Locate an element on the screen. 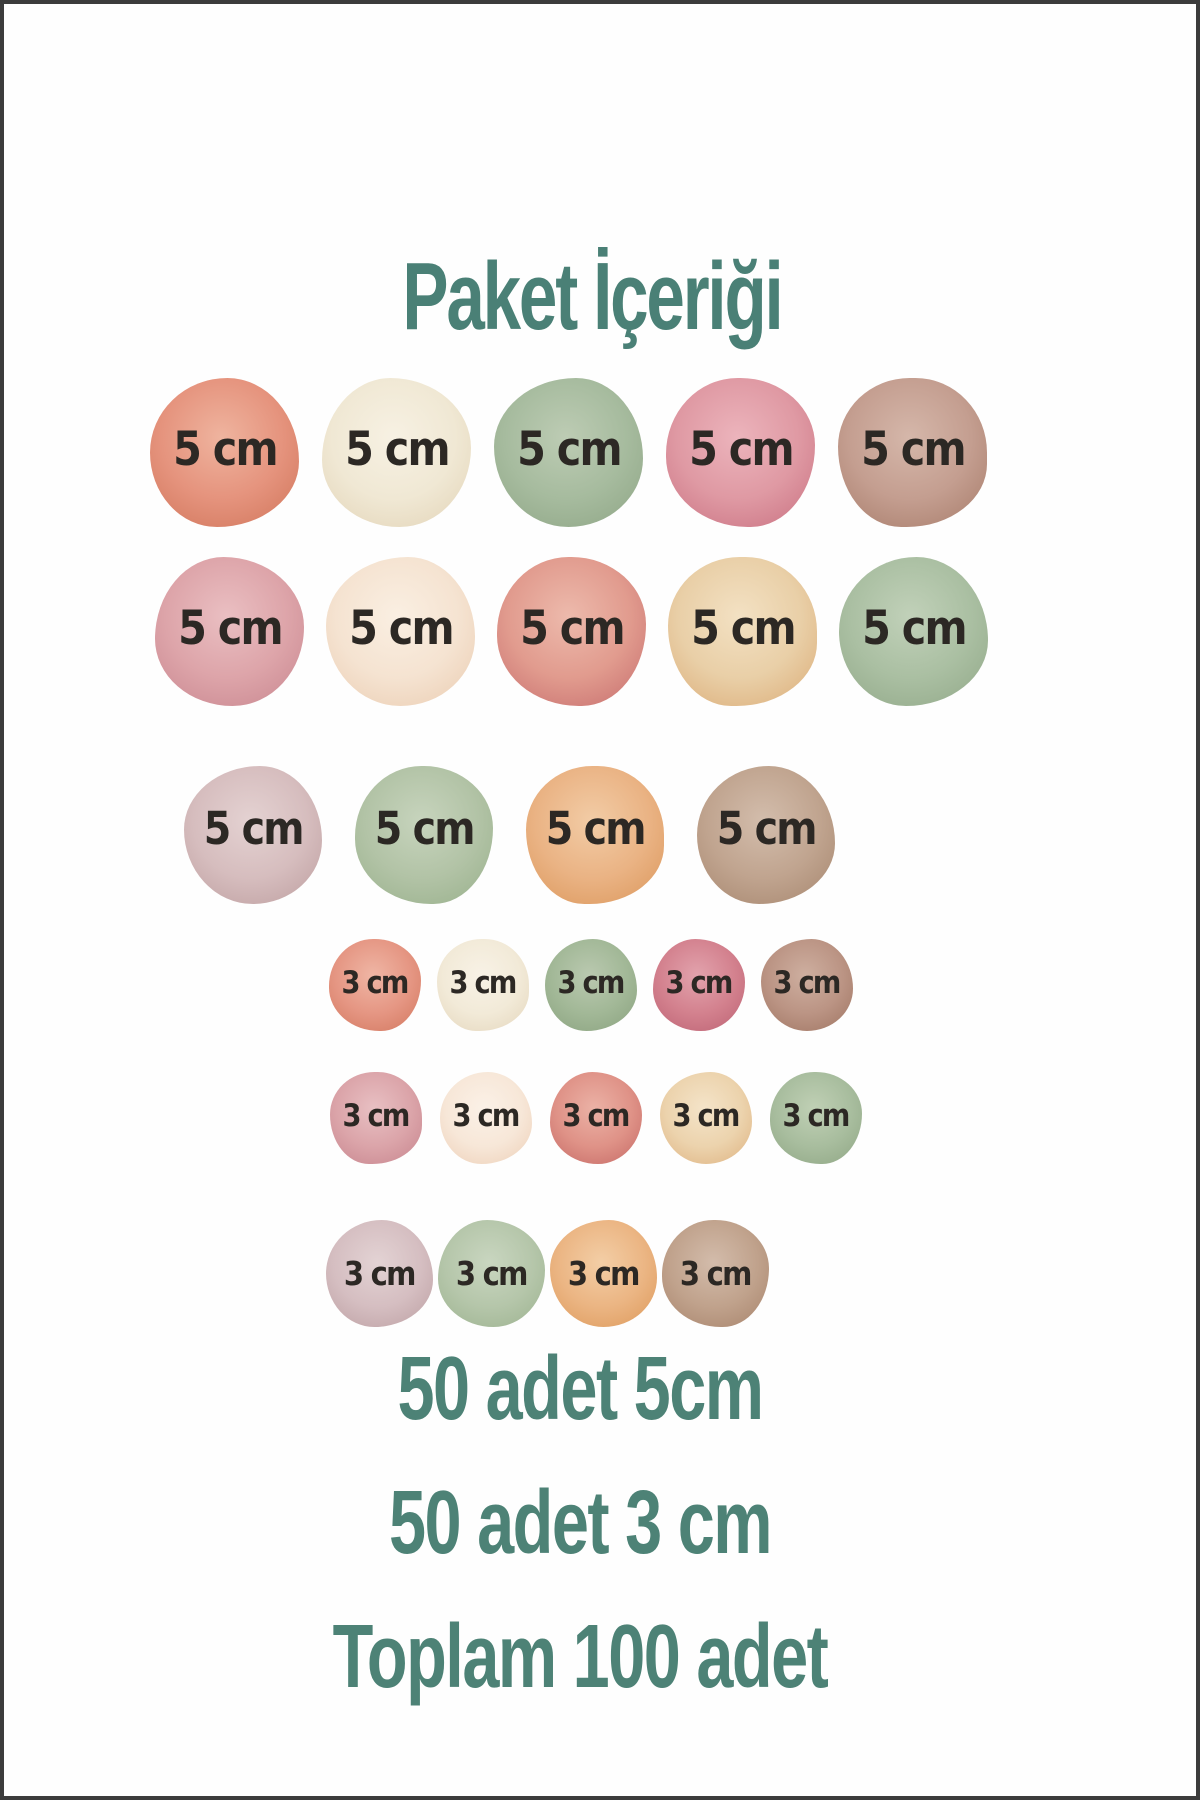 This screenshot has height=1800, width=1200. sticker-circle-apricot: 5 cm is located at coordinates (595, 835).